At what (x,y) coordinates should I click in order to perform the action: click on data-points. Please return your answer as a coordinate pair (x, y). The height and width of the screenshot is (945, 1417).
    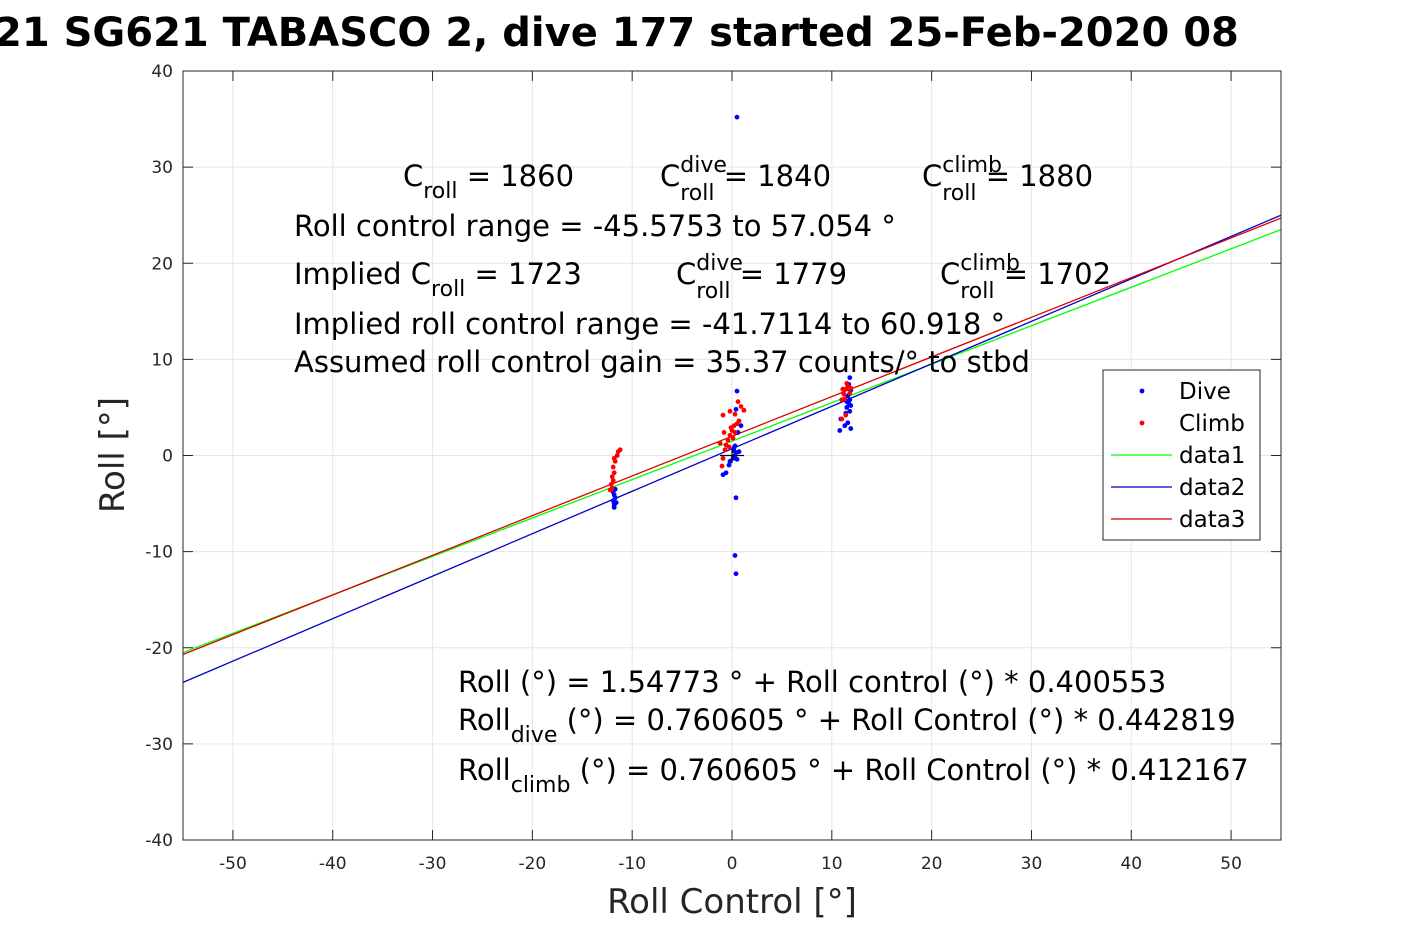
    Looking at the image, I should click on (730, 345).